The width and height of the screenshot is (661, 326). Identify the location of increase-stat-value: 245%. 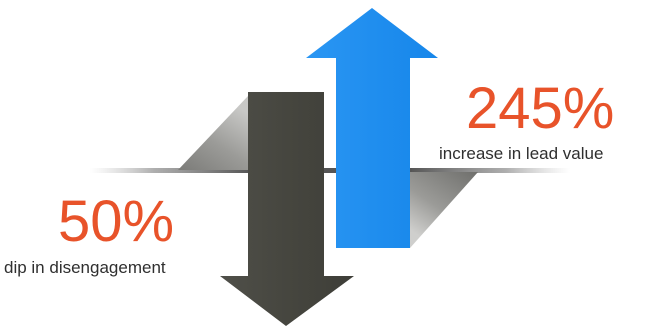
(540, 108).